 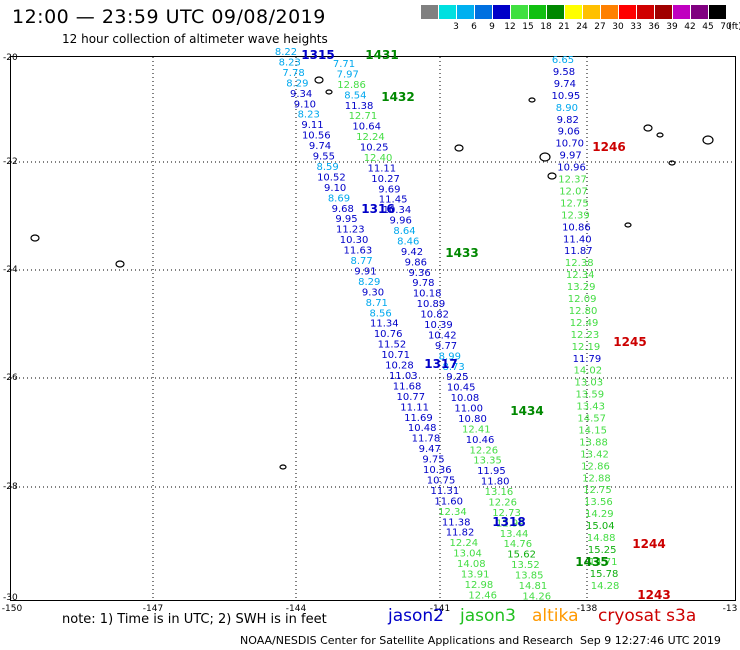 What do you see at coordinates (650, 640) in the screenshot?
I see `footer-timestamp: Sep 9 12:27:46 UTC 2019` at bounding box center [650, 640].